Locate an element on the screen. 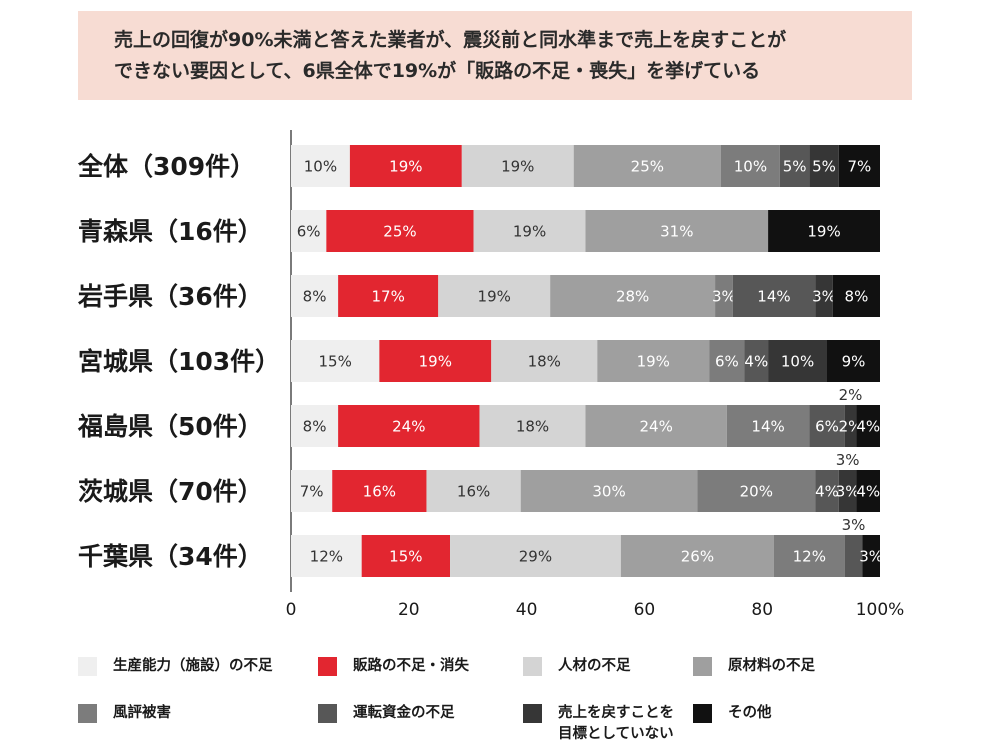  data-label: 24% is located at coordinates (408, 427).